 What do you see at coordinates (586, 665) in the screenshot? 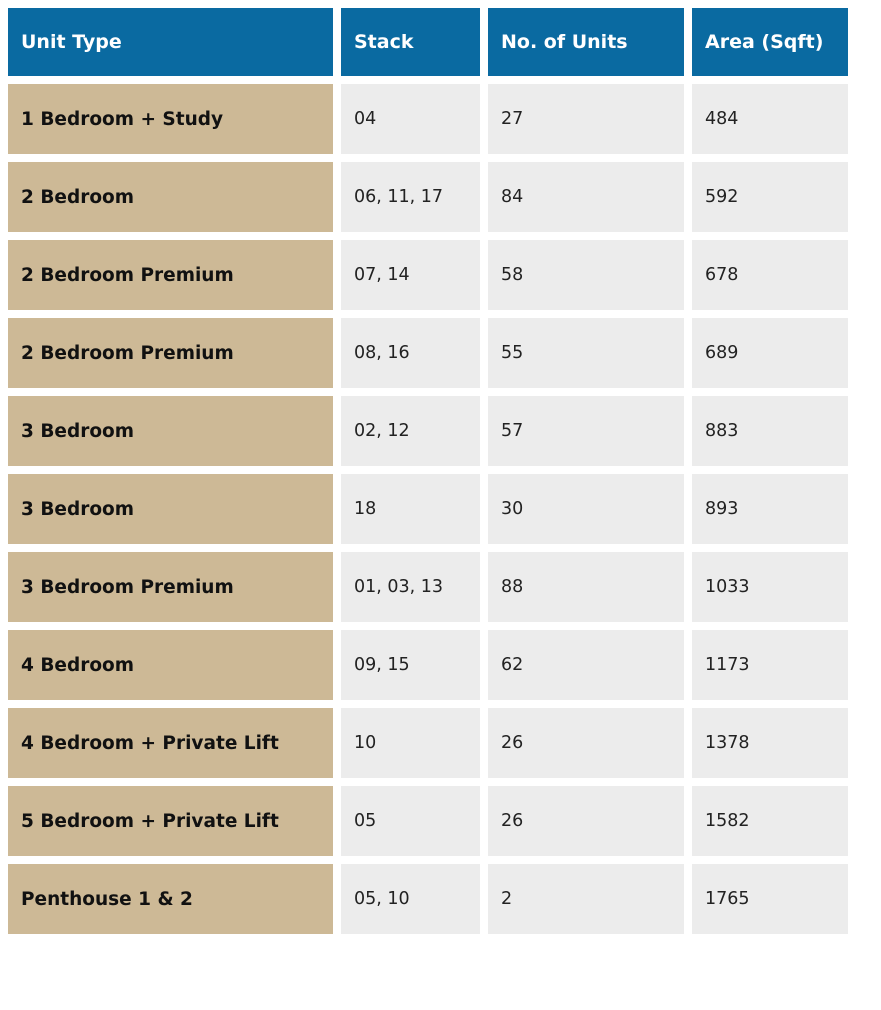
I see `units-cell: 62` at bounding box center [586, 665].